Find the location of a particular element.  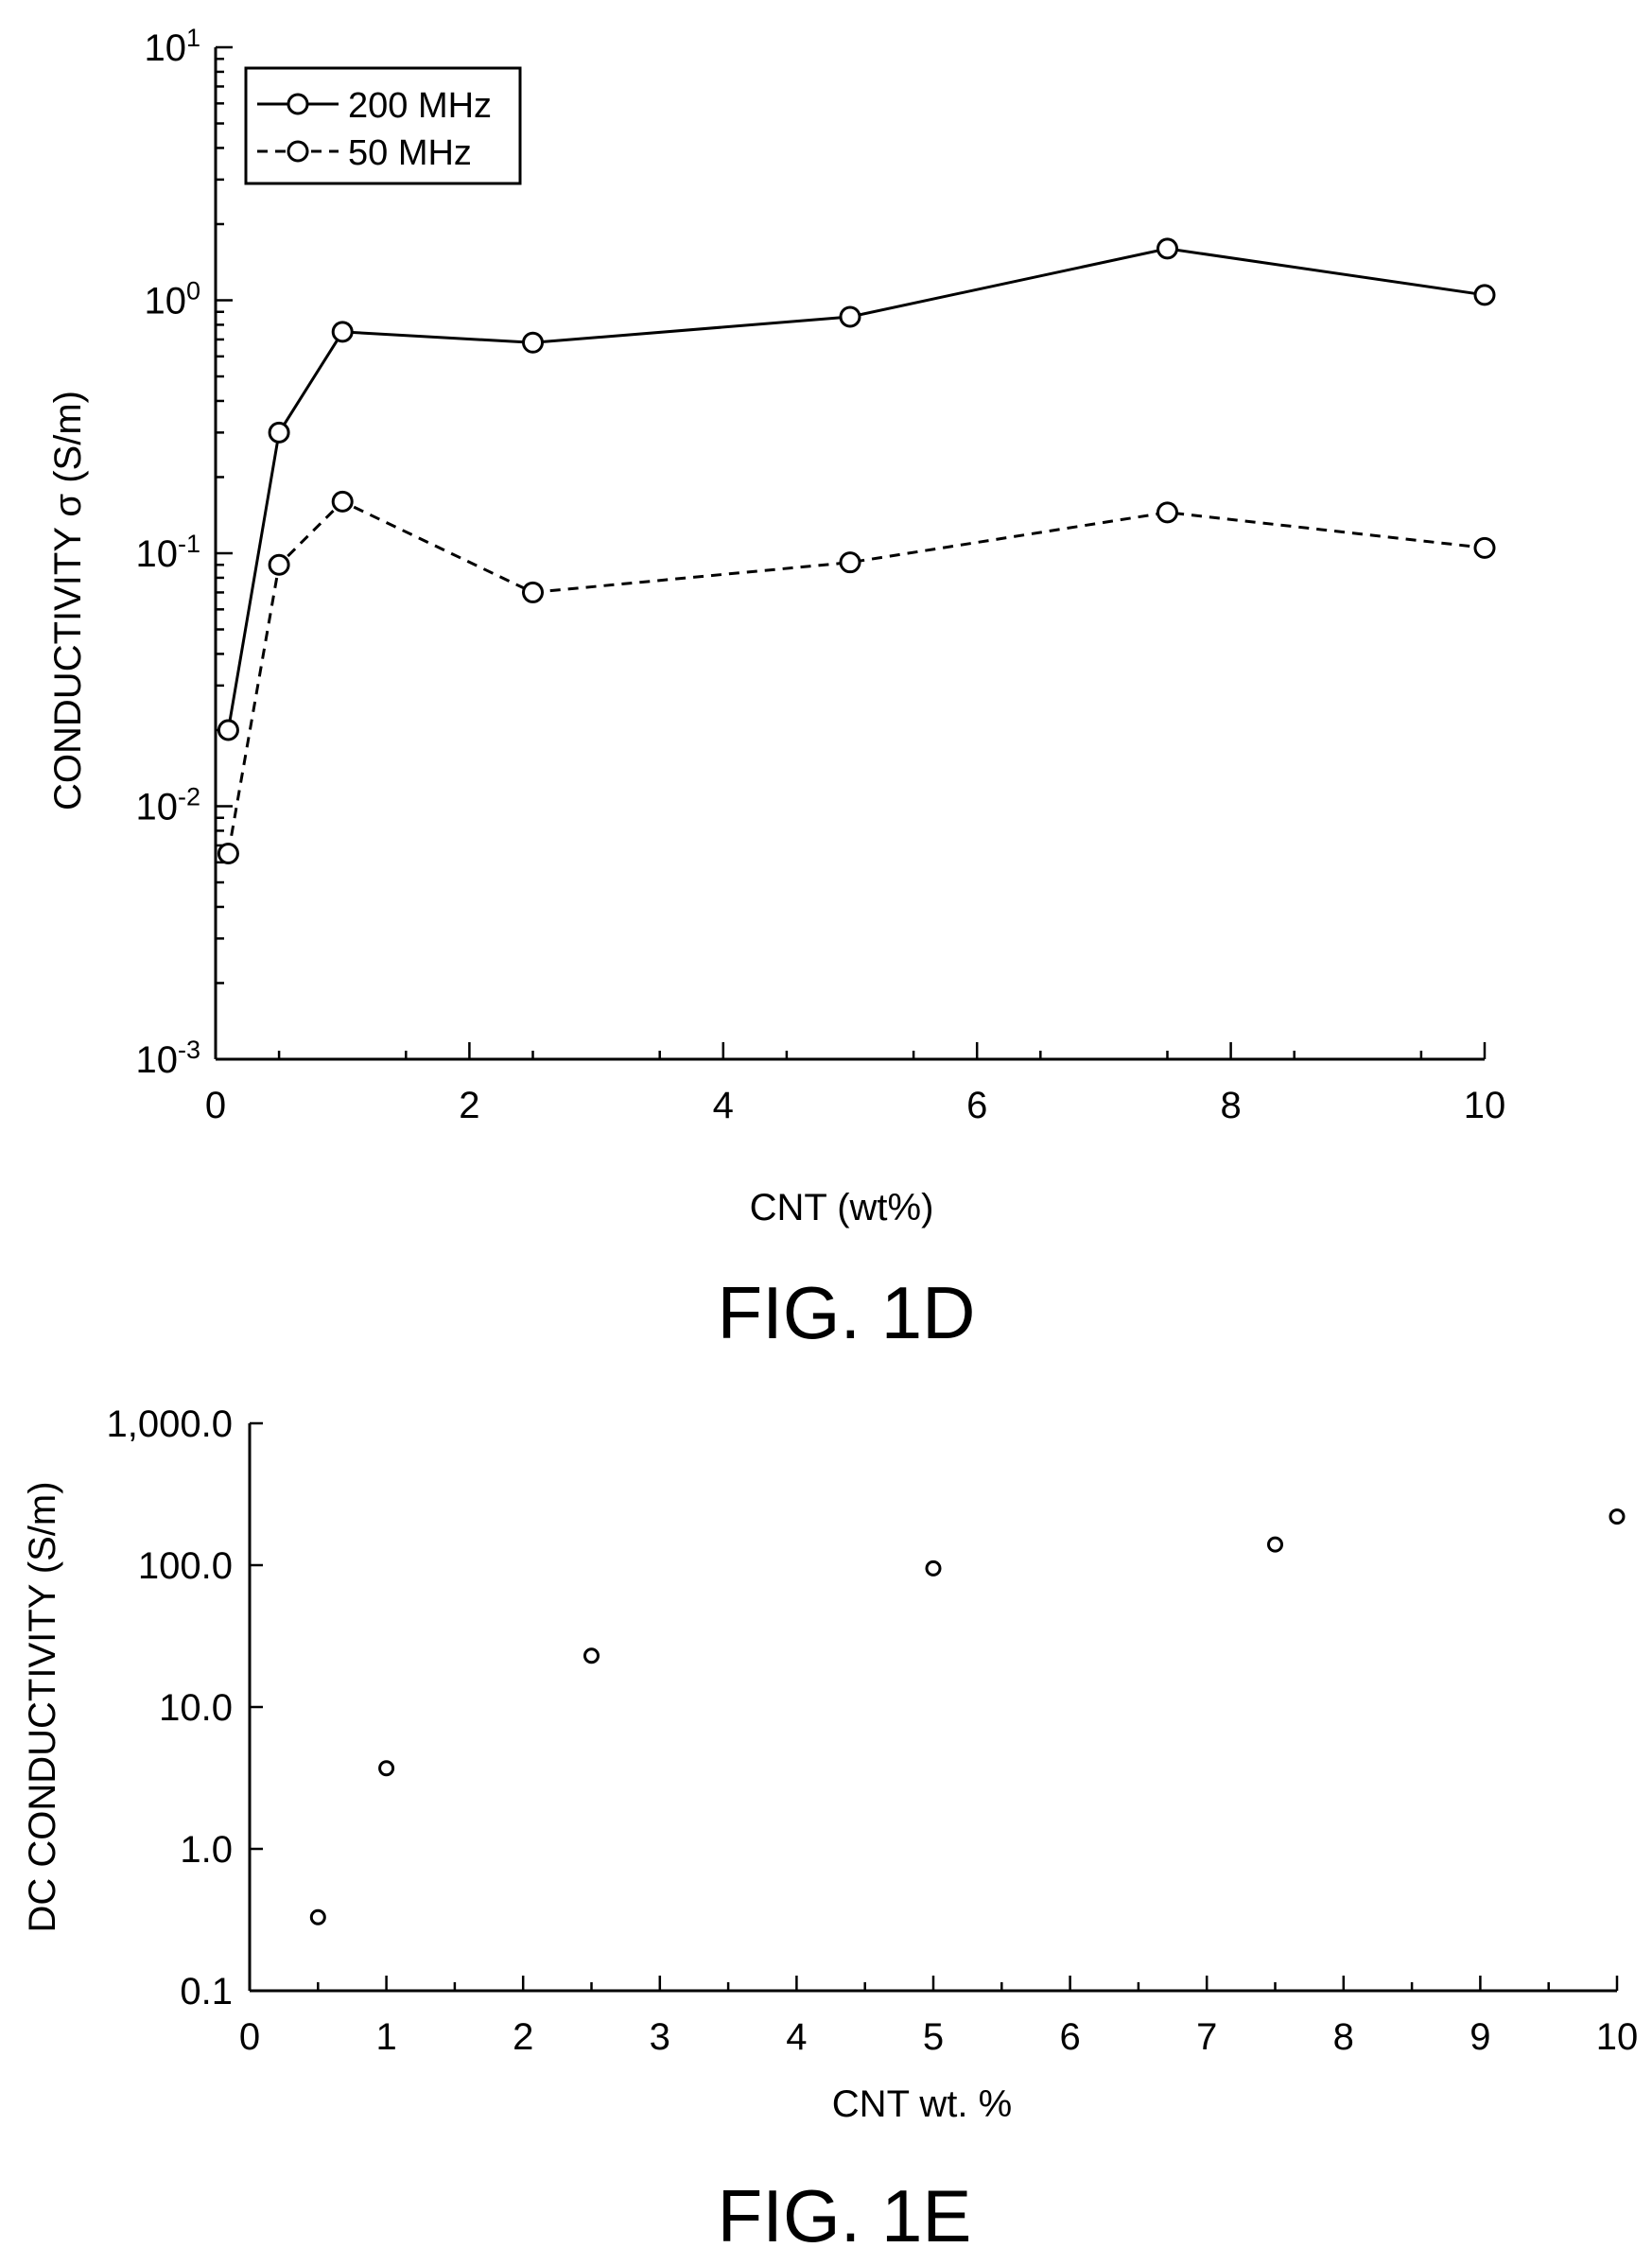

y-tick-label: 10⁻² is located at coordinates (168, 805).